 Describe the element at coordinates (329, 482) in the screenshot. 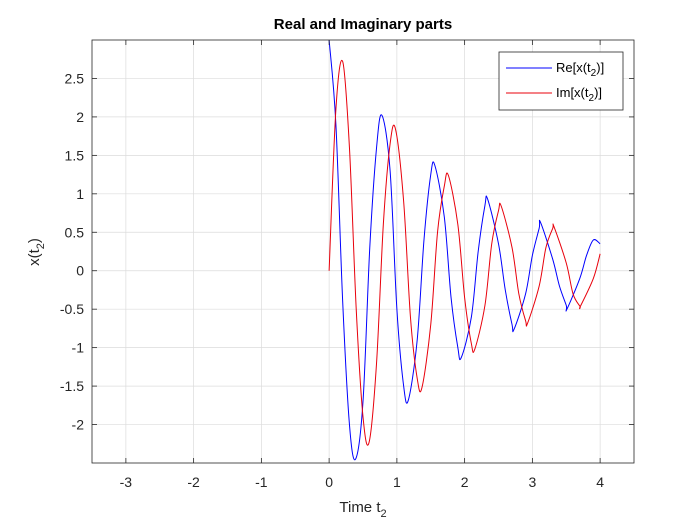

I see `x-tick-label: 0` at that location.